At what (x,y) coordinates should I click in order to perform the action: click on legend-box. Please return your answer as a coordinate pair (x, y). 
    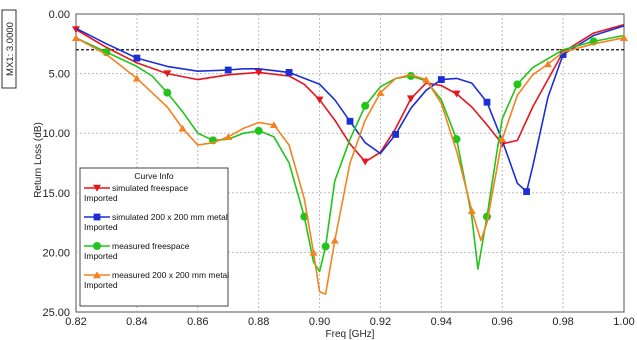
    Looking at the image, I should click on (154, 237).